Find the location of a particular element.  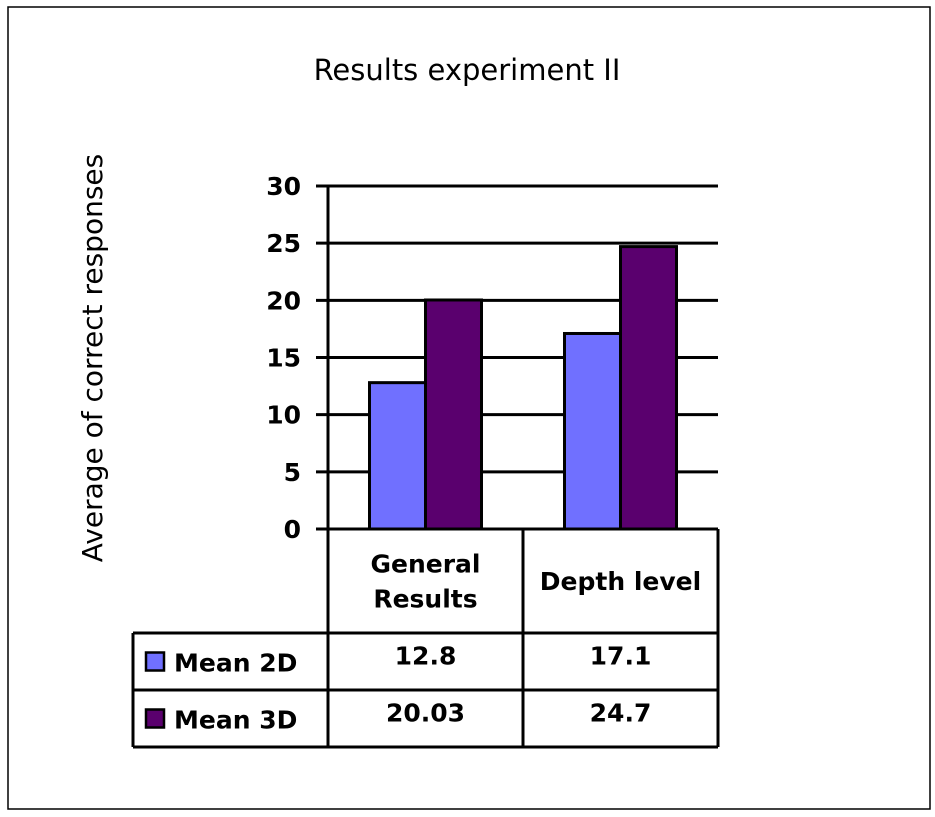

category-label: General is located at coordinates (426, 564).